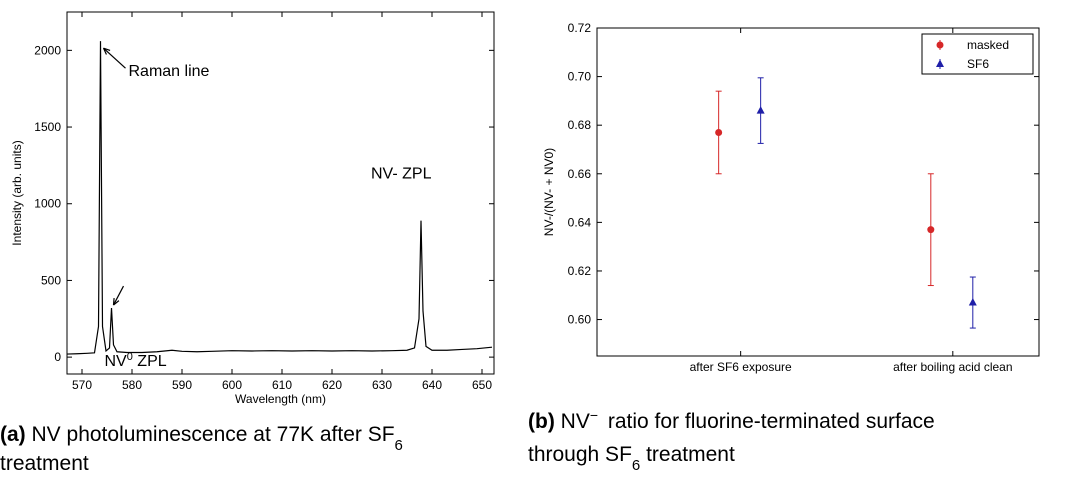 The height and width of the screenshot is (494, 1070). What do you see at coordinates (580, 271) in the screenshot?
I see `y-tick-label: 0.62` at bounding box center [580, 271].